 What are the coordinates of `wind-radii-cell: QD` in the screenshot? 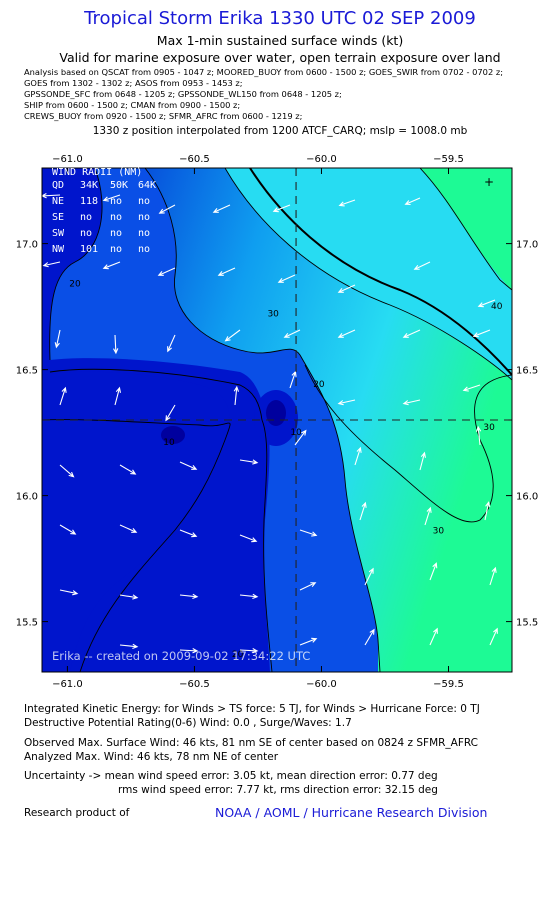 It's located at (58, 185).